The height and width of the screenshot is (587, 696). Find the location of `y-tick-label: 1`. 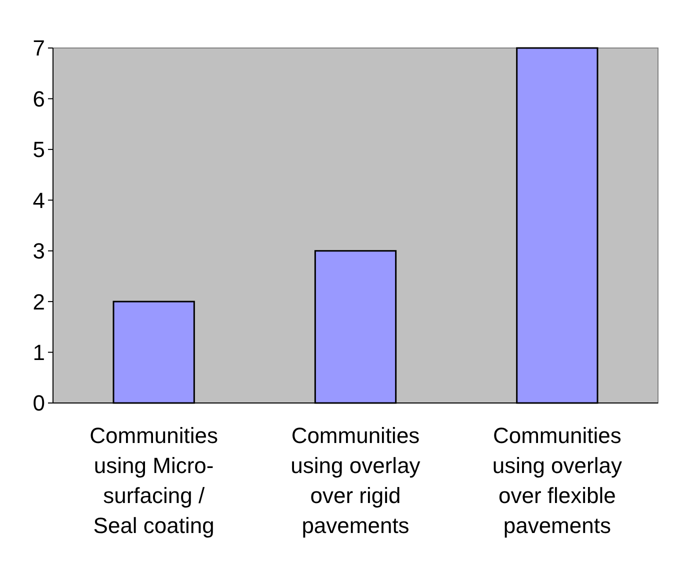

y-tick-label: 1 is located at coordinates (38, 352).